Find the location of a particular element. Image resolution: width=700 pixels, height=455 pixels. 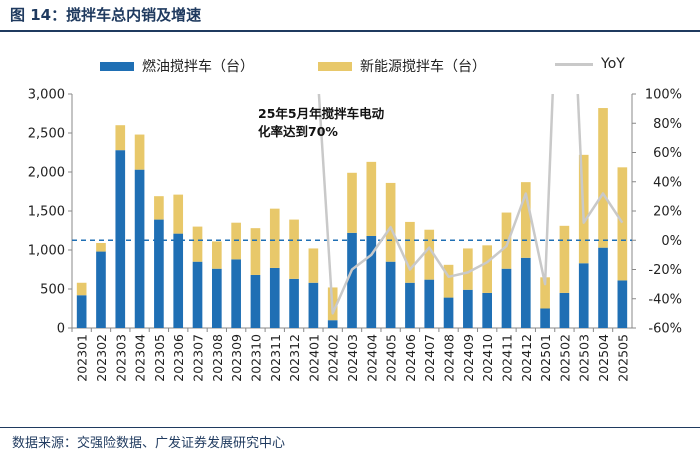

x-tick-label: 202503 is located at coordinates (584, 358).